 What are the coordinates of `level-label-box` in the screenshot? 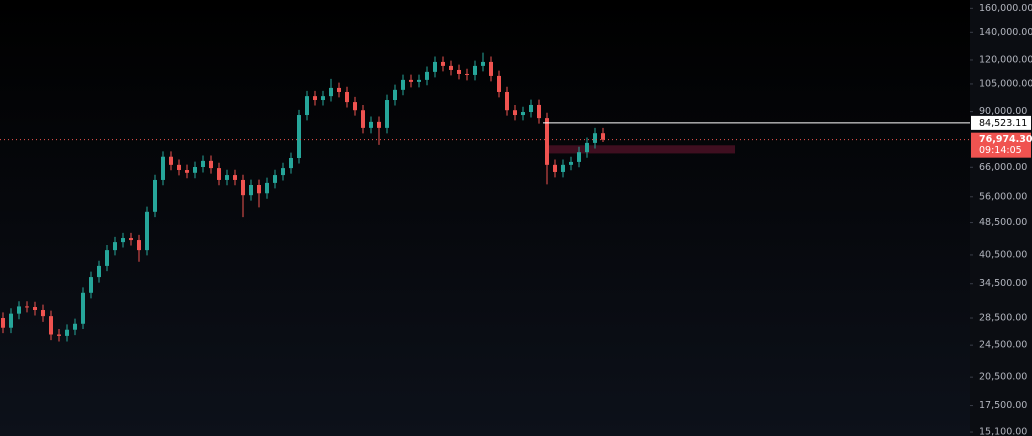 It's located at (1001, 122).